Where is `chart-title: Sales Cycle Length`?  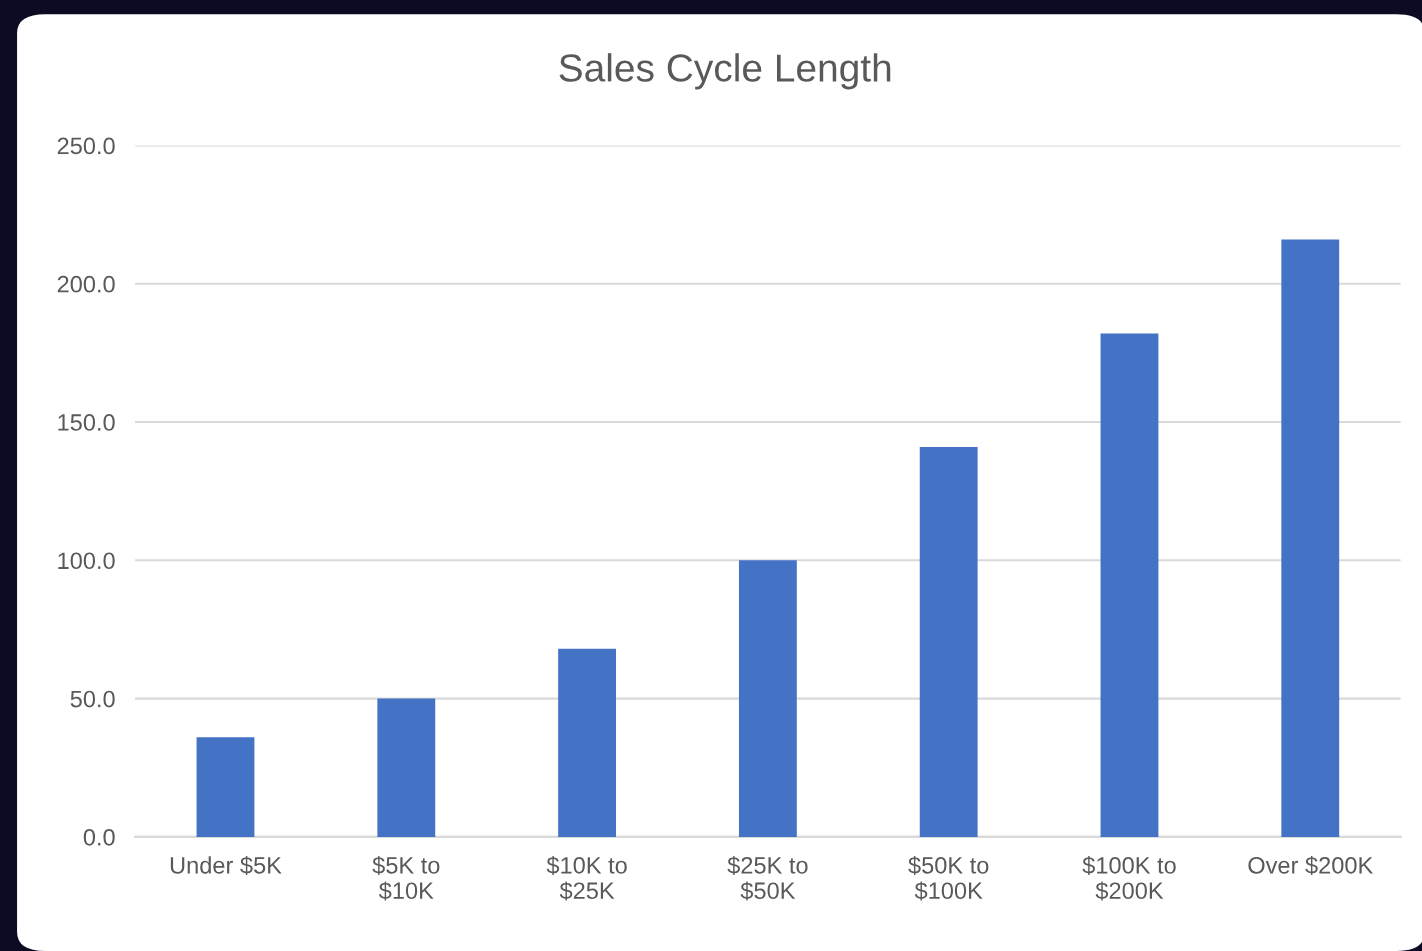 chart-title: Sales Cycle Length is located at coordinates (725, 71).